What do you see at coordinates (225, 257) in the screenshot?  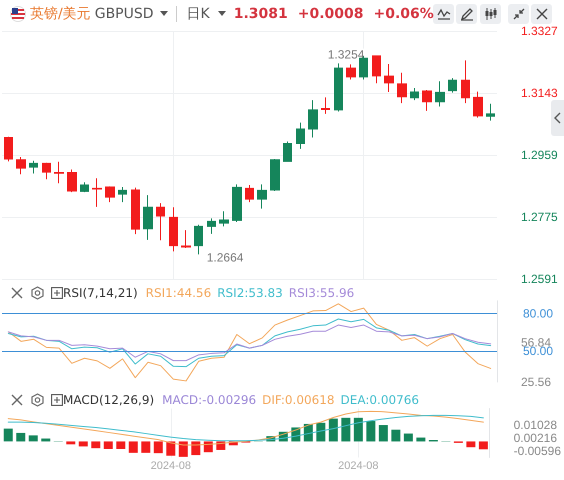 I see `annotation: 1.2664` at bounding box center [225, 257].